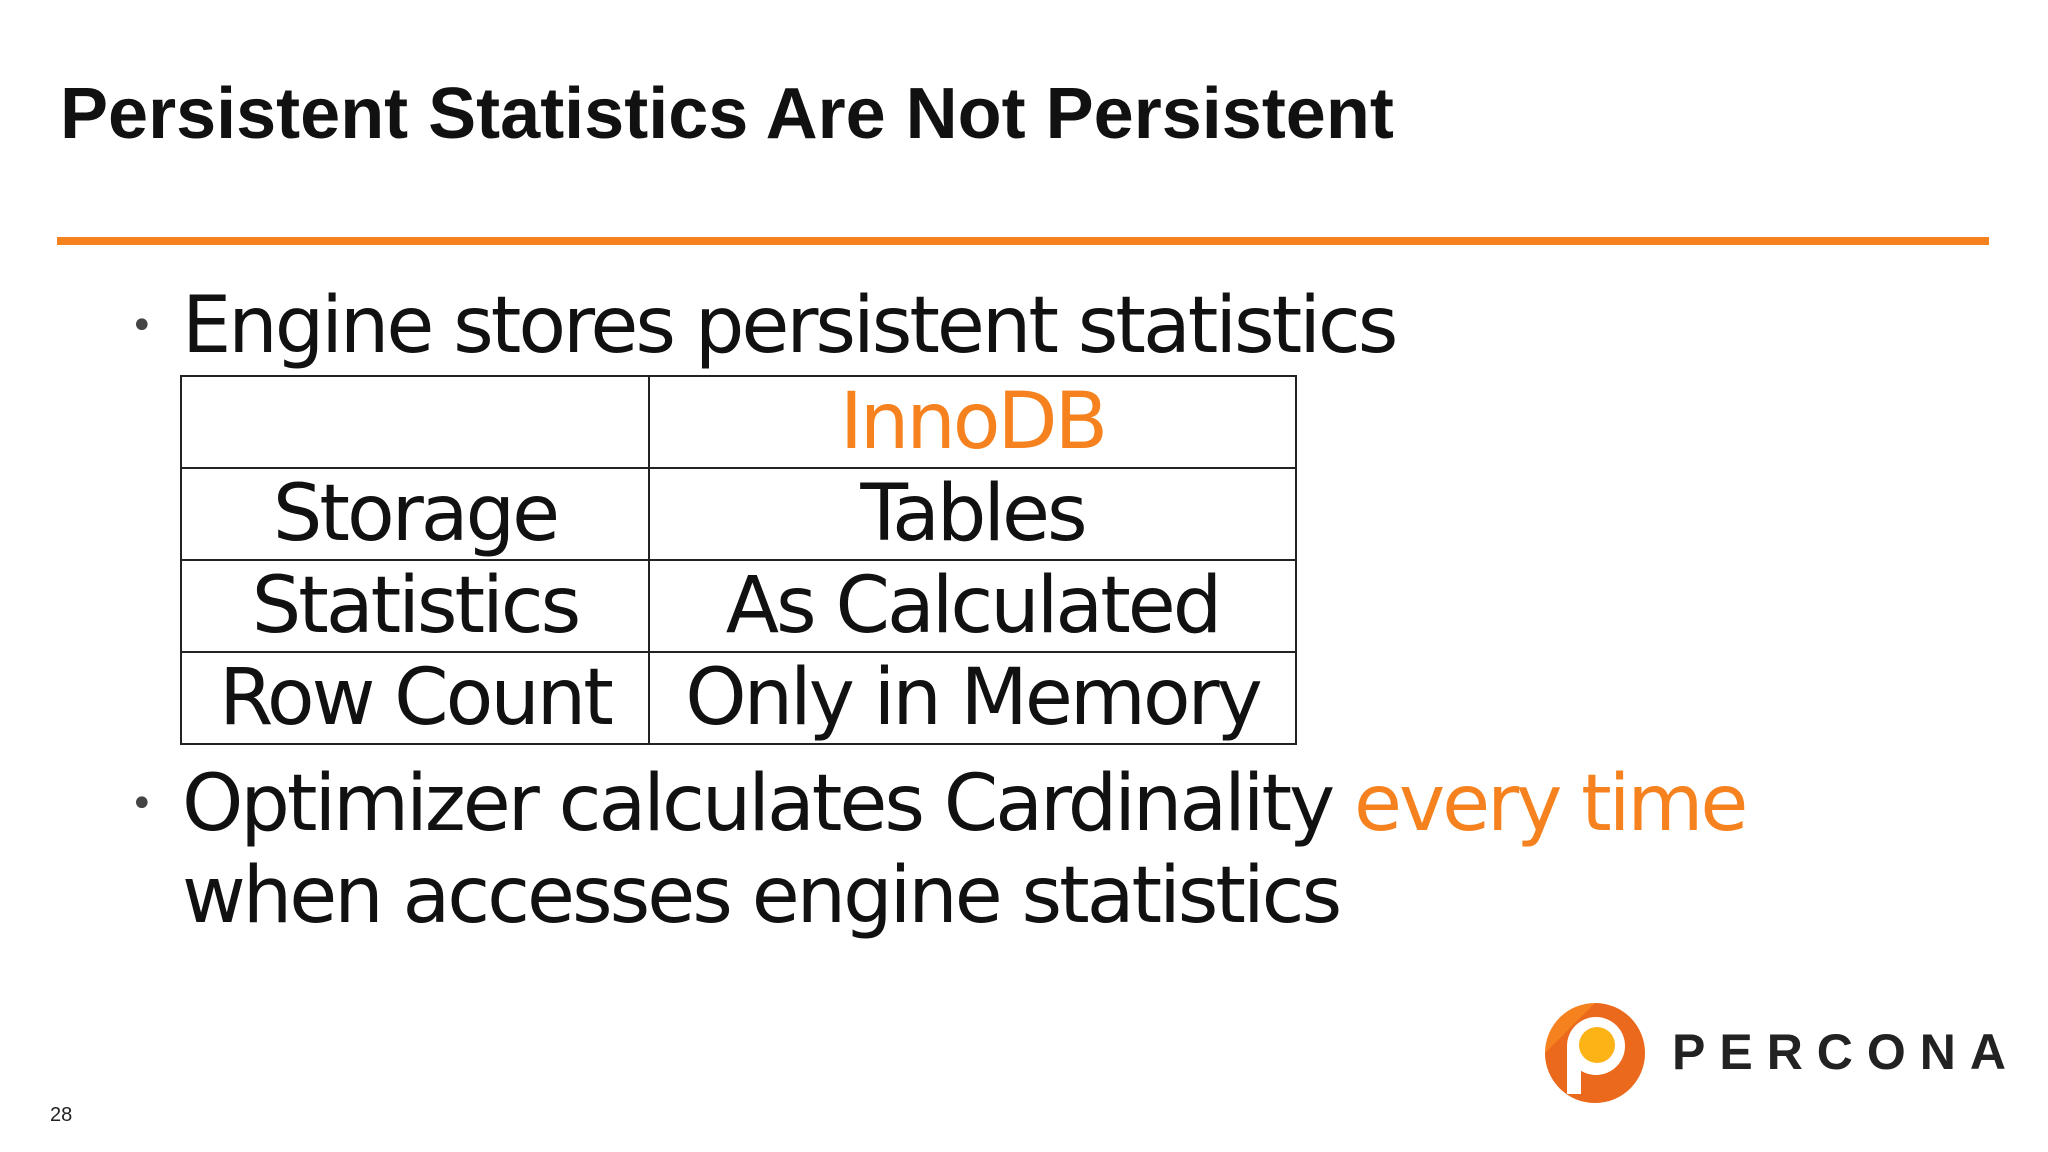  Describe the element at coordinates (727, 114) in the screenshot. I see `slide-title: Persistent Statistics Are Not Persistent` at that location.